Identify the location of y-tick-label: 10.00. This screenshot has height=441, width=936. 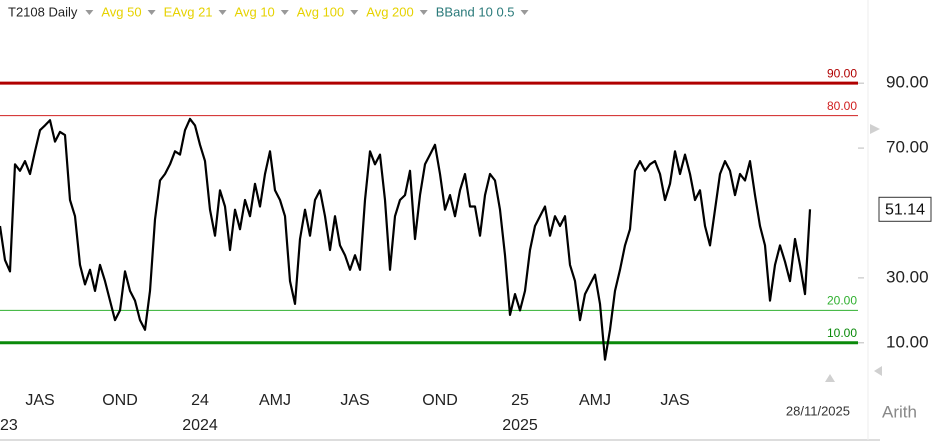
(907, 341).